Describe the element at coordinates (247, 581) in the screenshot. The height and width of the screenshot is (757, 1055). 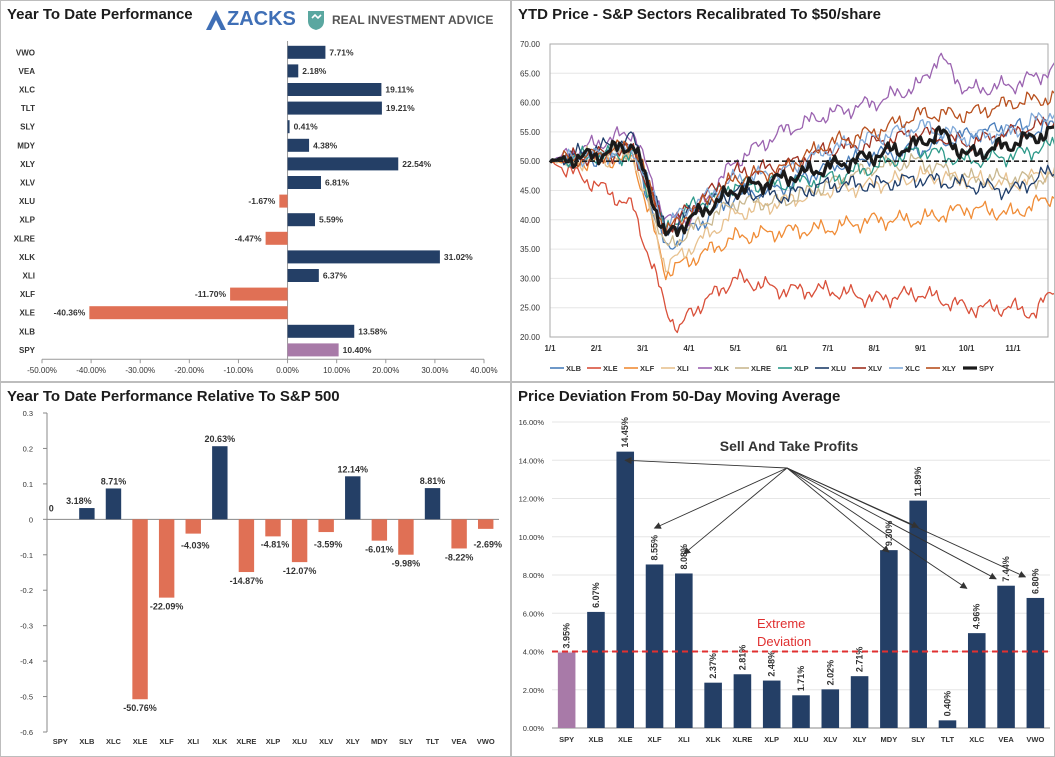
I see `data-label-xlre: -14.87%` at that location.